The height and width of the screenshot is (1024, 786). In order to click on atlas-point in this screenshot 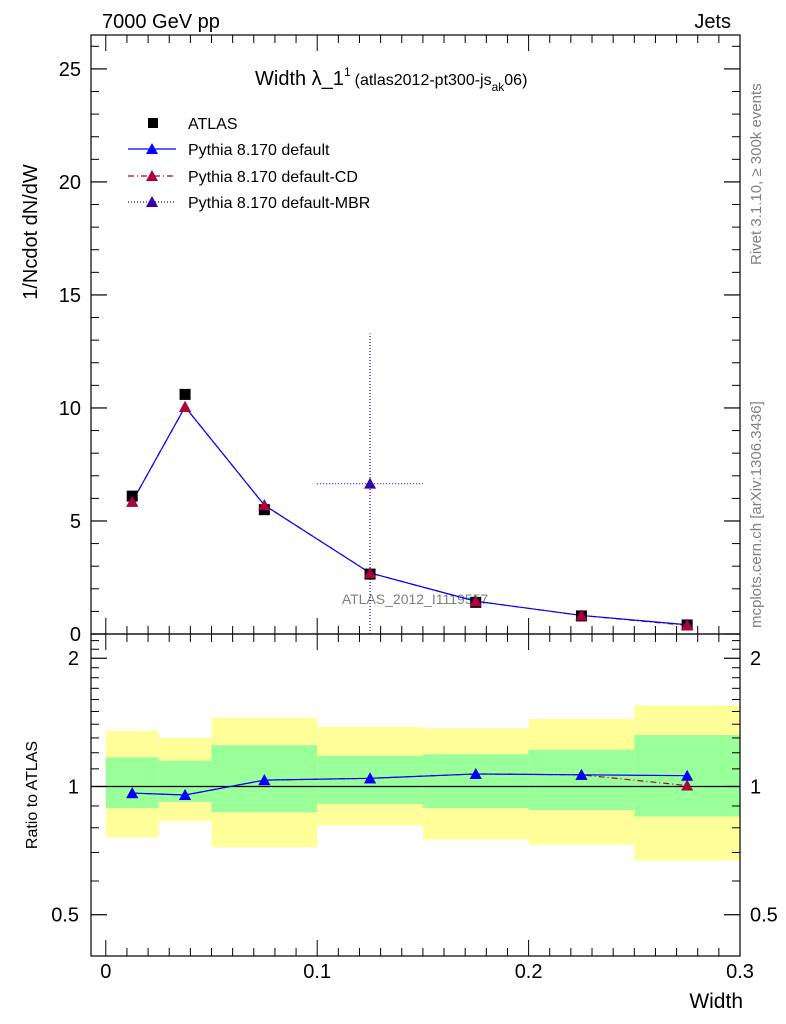, I will do `click(185, 394)`.